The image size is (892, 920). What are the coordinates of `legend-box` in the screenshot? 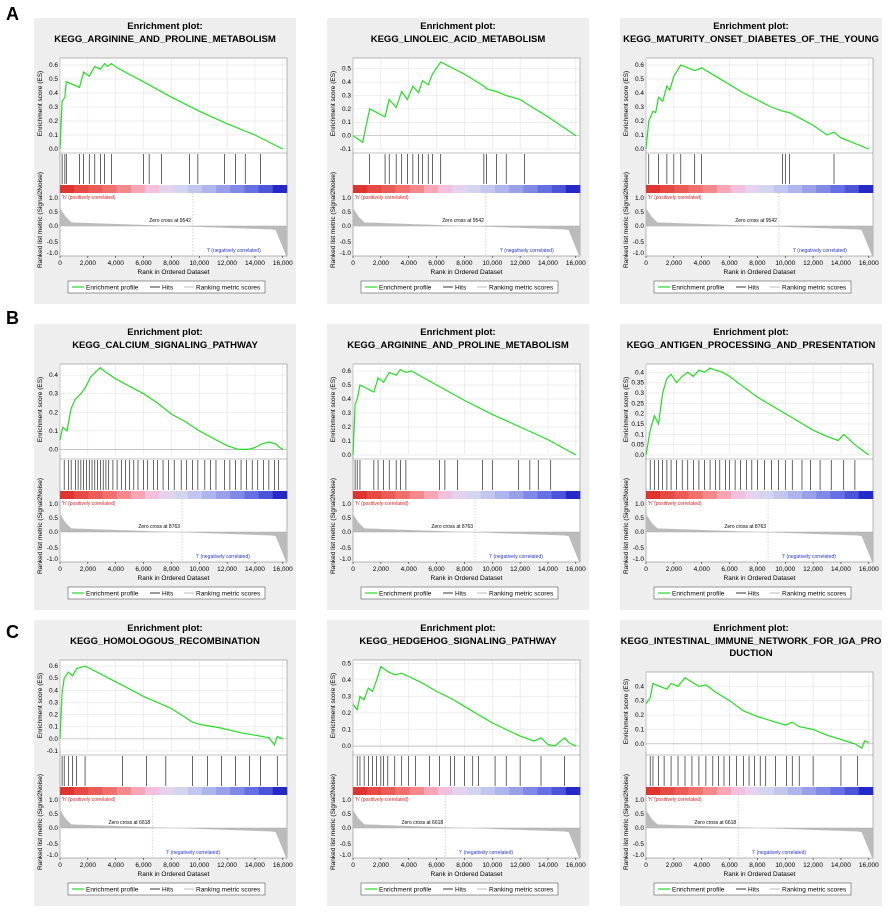 It's located at (166, 287).